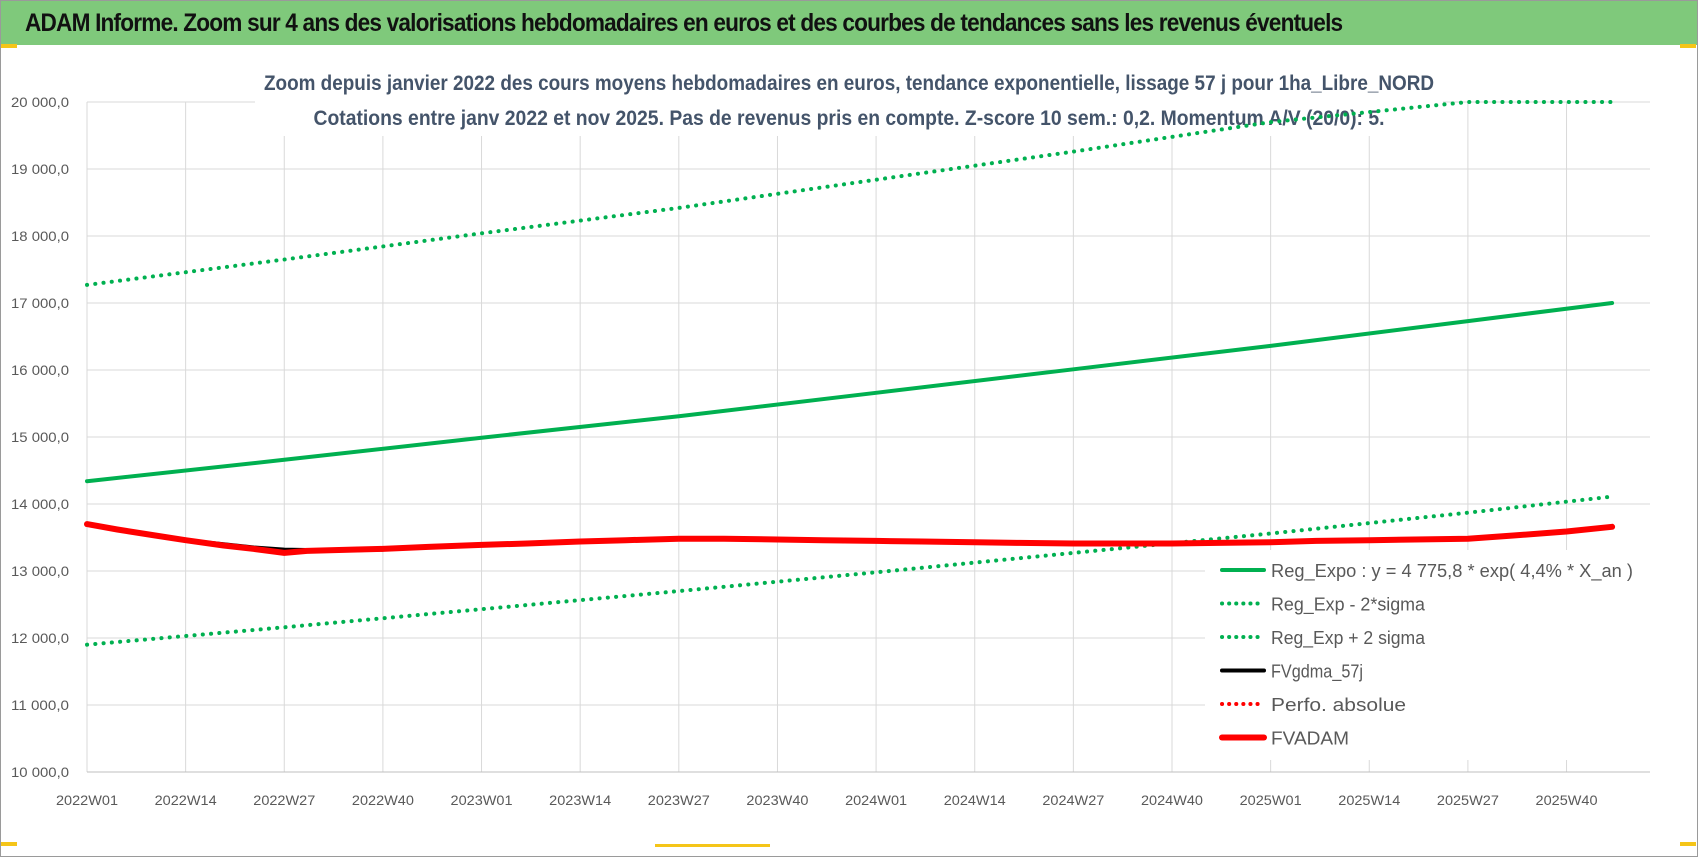  What do you see at coordinates (876, 800) in the screenshot?
I see `x-tick-label: 2024W01` at bounding box center [876, 800].